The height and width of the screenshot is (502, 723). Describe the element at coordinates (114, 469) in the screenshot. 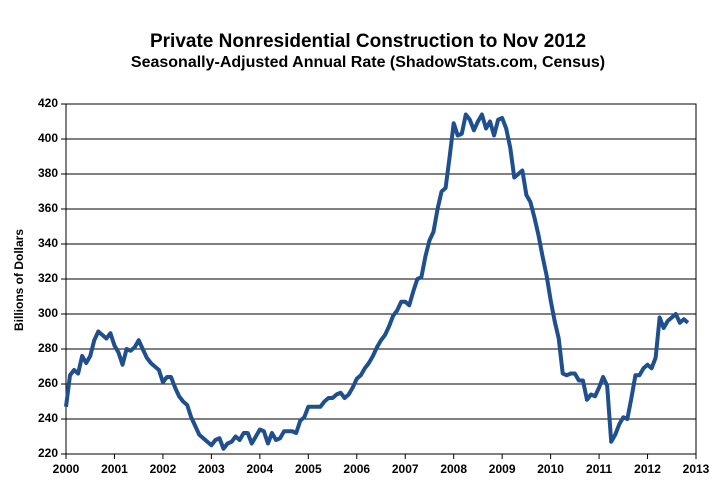

I see `x-tick-label: 2001` at that location.